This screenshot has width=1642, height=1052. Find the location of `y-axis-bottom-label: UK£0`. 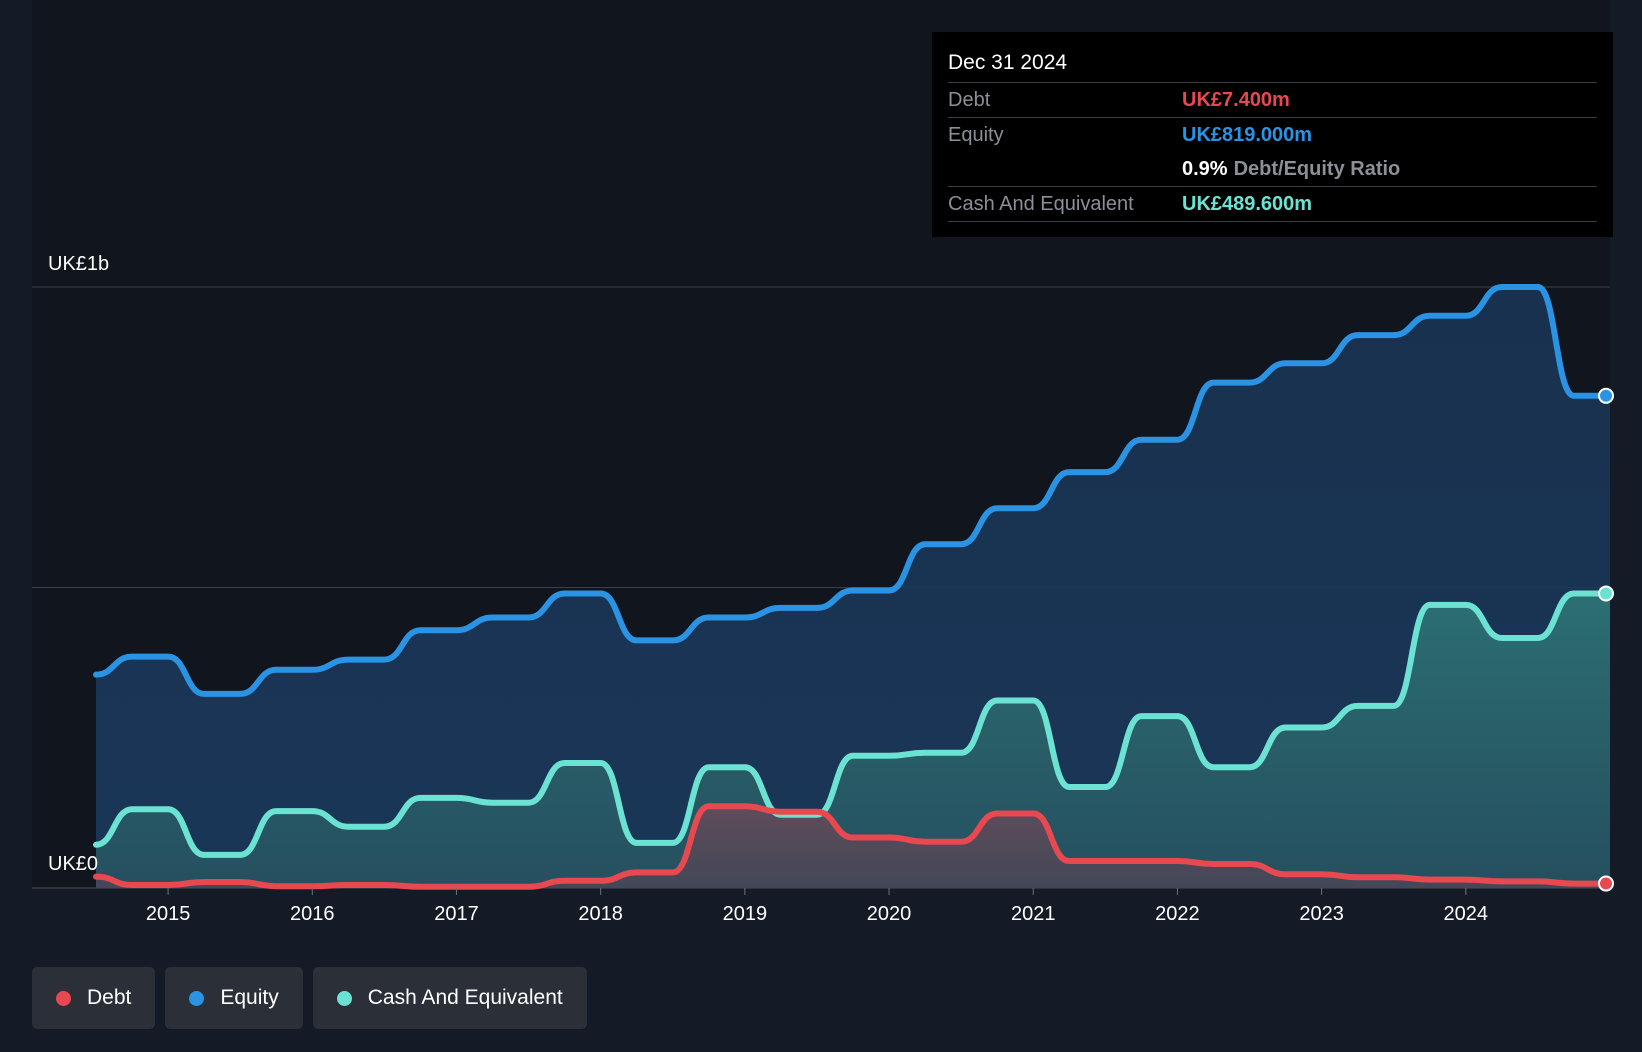

y-axis-bottom-label: UK£0 is located at coordinates (73, 864).